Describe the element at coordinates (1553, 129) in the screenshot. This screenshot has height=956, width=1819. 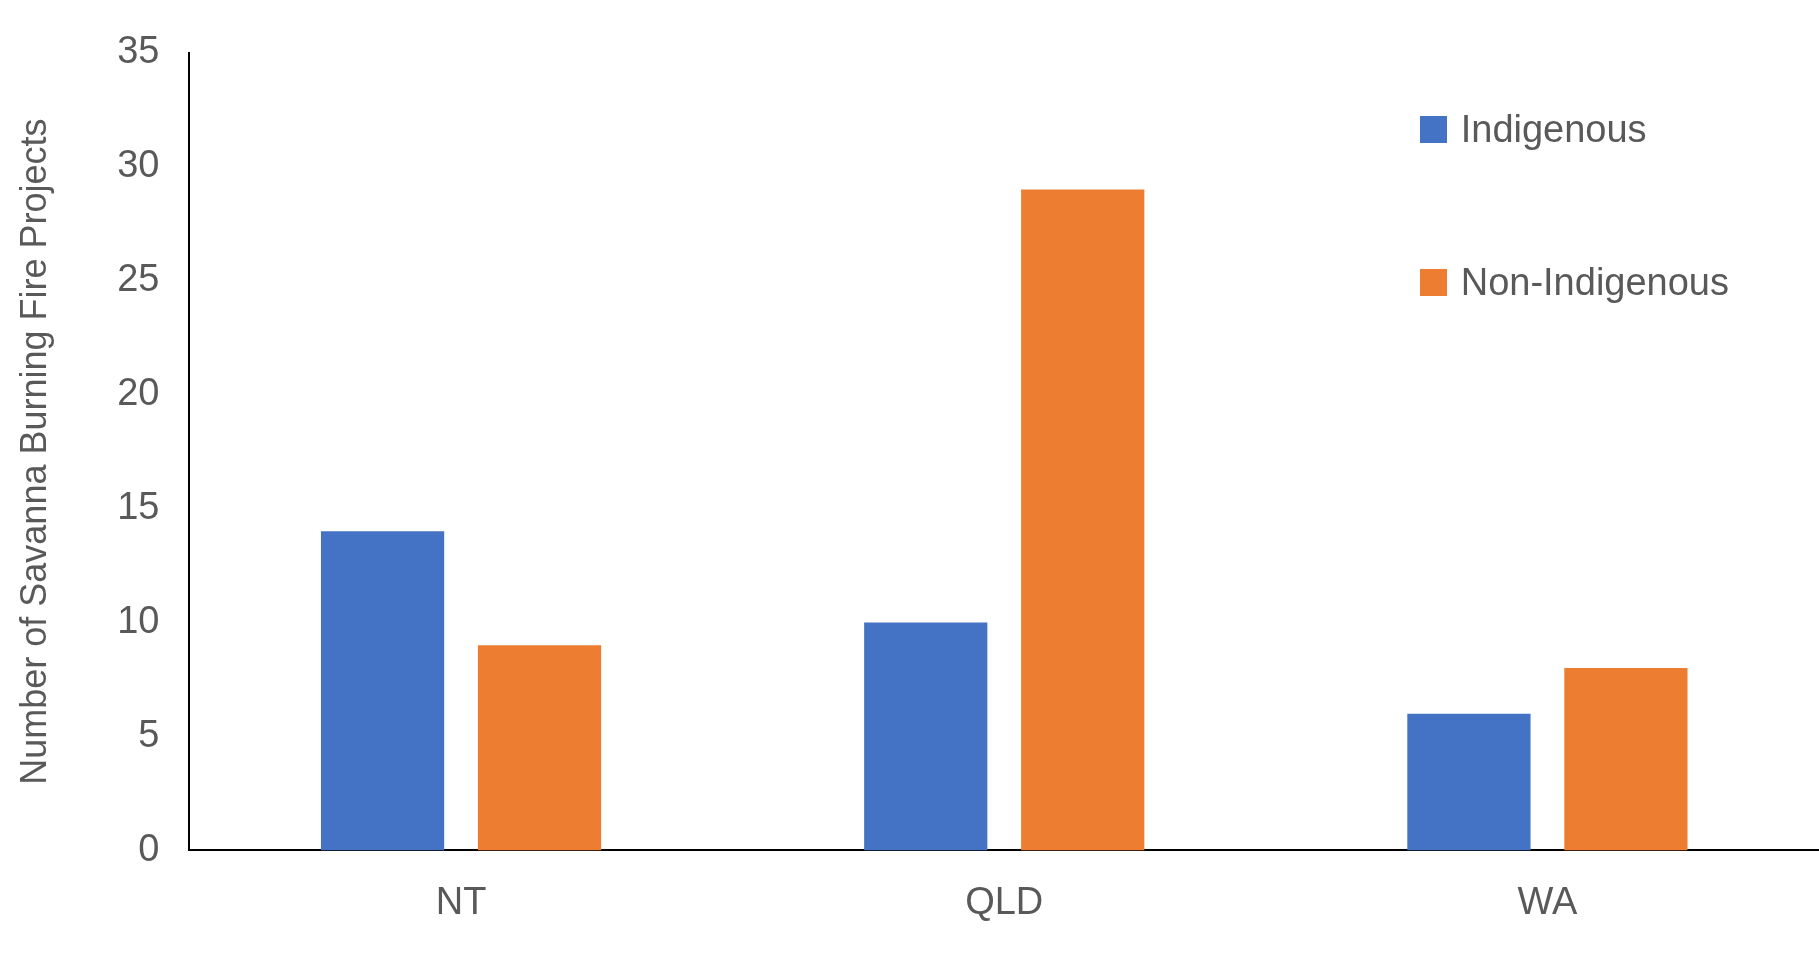
I see `legend-label: Indigenous` at that location.